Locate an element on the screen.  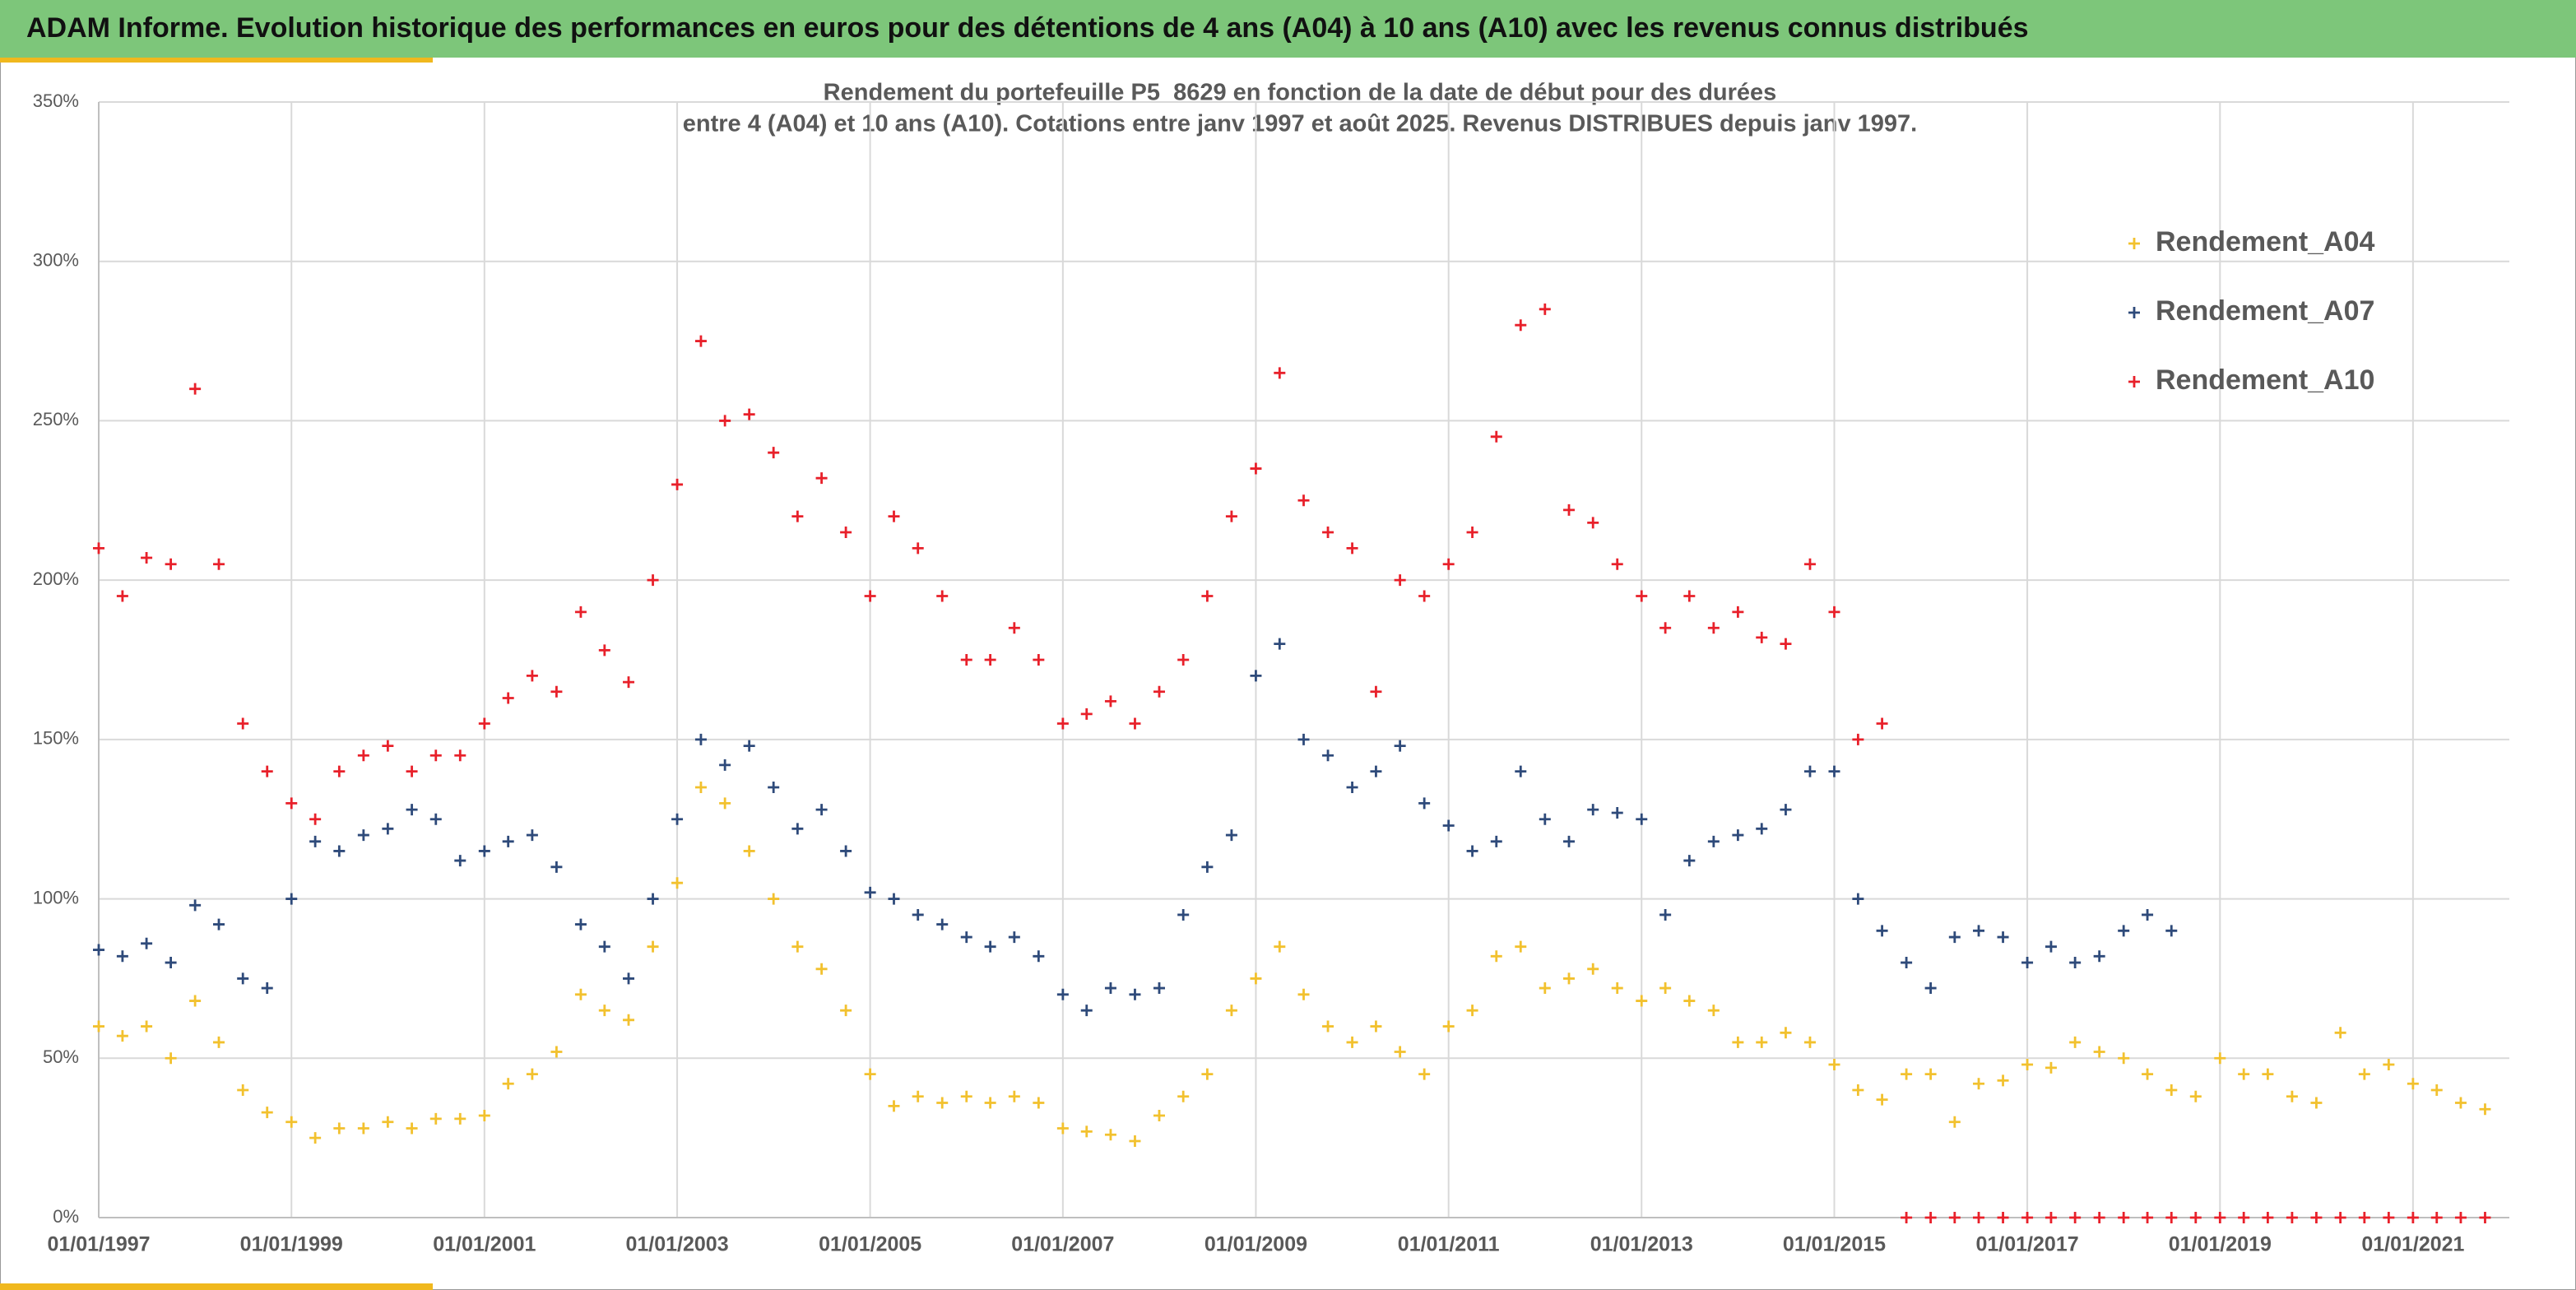
x-tick-label: 01/01/2011 is located at coordinates (1449, 1244).